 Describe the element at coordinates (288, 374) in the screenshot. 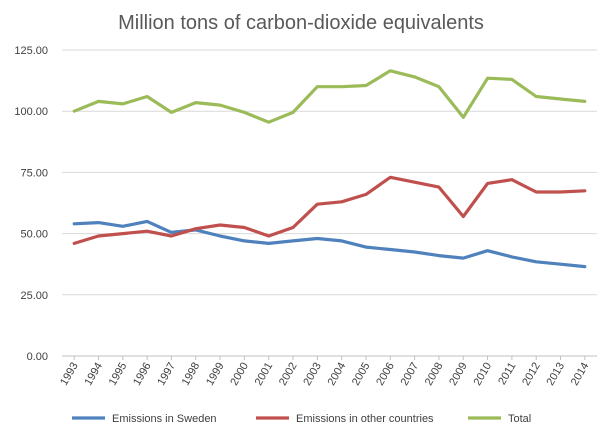

I see `x-tick-label: 2002` at that location.